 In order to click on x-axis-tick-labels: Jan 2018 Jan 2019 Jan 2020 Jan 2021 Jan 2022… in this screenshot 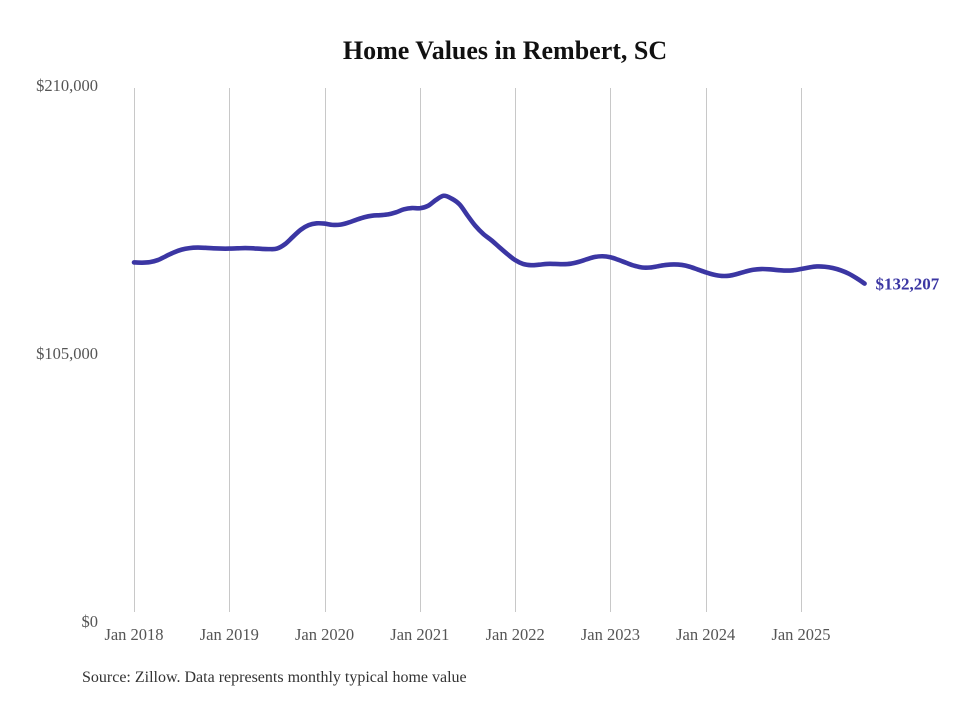, I will do `click(467, 634)`.